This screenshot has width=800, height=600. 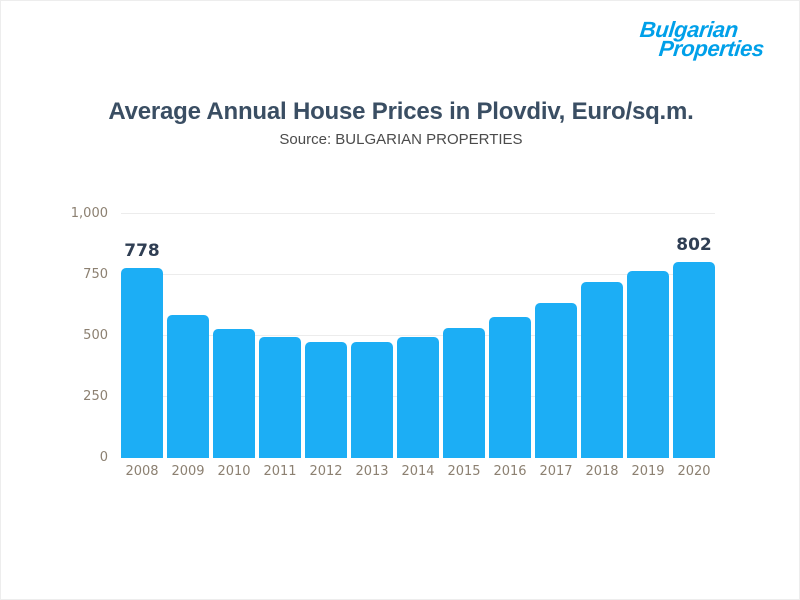 I want to click on x-tick-2010: 2010, so click(x=234, y=471).